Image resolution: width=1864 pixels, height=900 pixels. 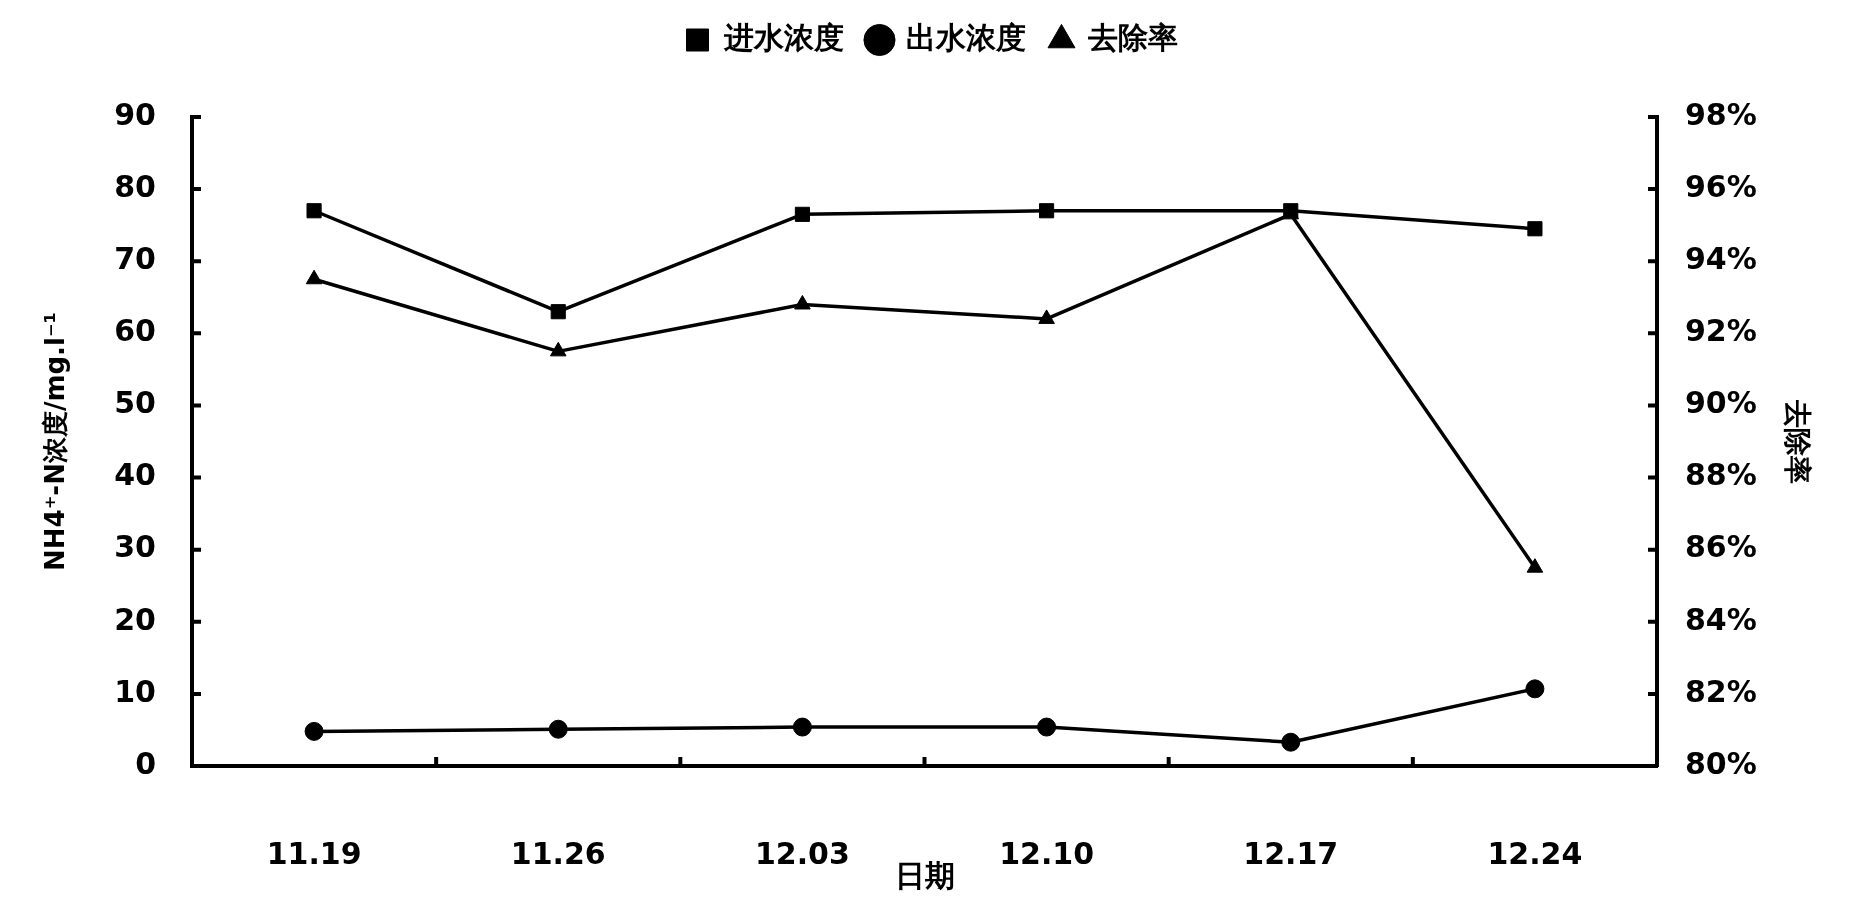 What do you see at coordinates (1132, 37) in the screenshot?
I see `legend-label: 去除率` at bounding box center [1132, 37].